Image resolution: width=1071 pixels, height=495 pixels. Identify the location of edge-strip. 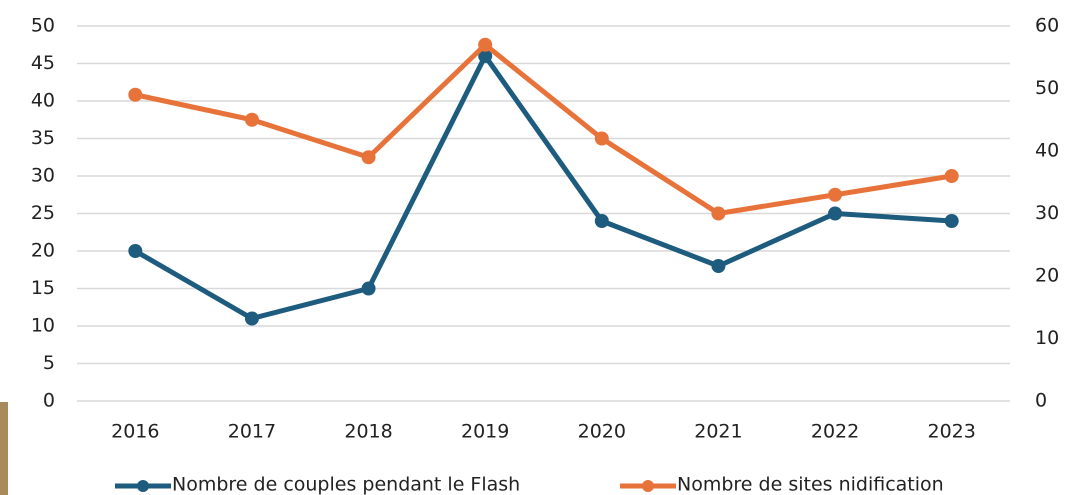
(4, 448).